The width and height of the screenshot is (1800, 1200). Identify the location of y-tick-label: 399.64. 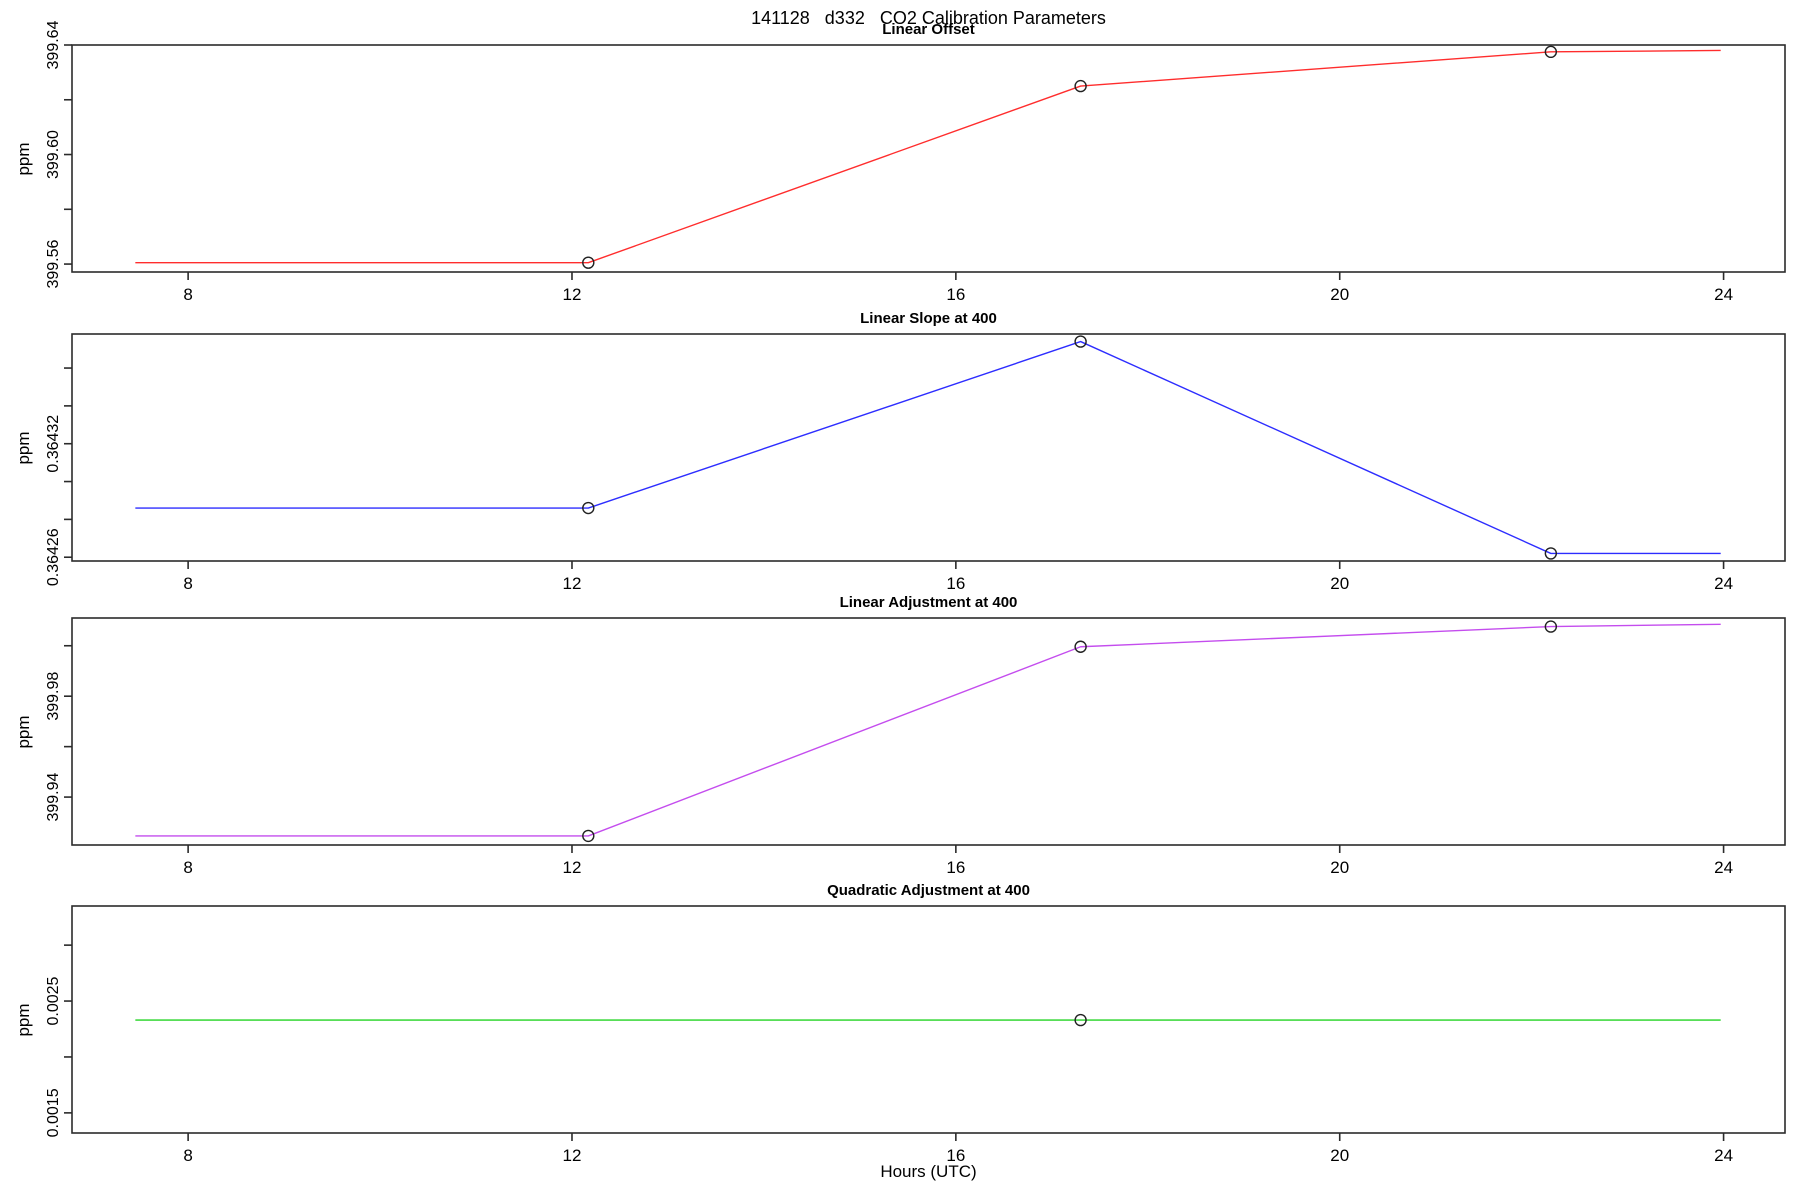
(53, 44).